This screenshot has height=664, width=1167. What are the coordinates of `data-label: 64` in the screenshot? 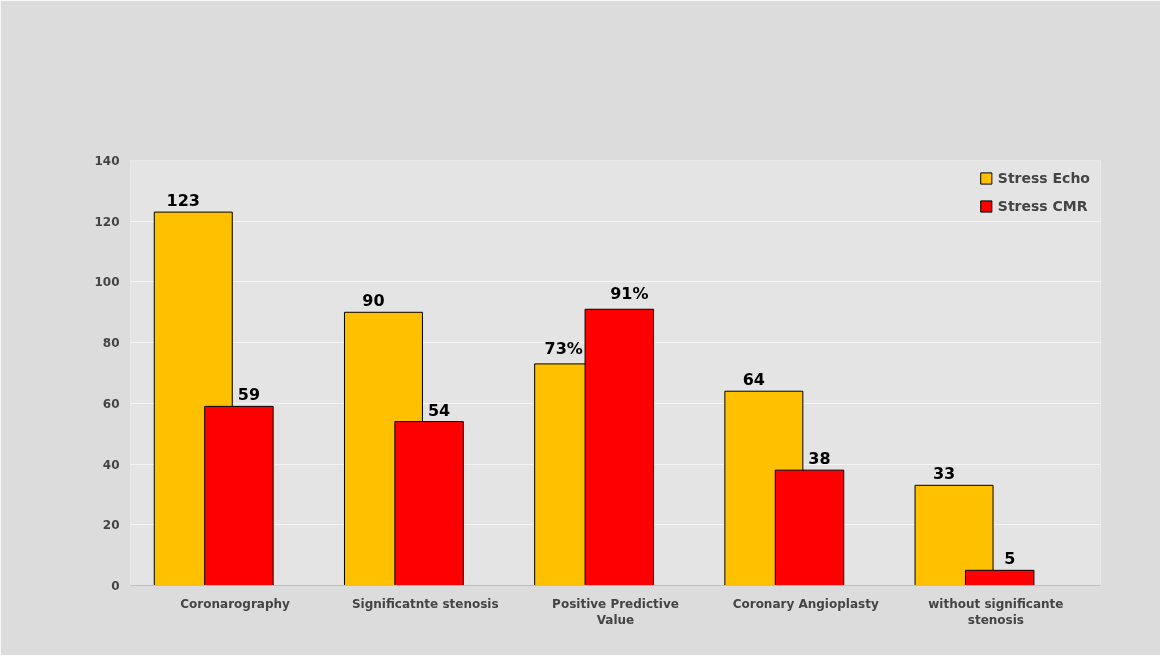 It's located at (753, 380).